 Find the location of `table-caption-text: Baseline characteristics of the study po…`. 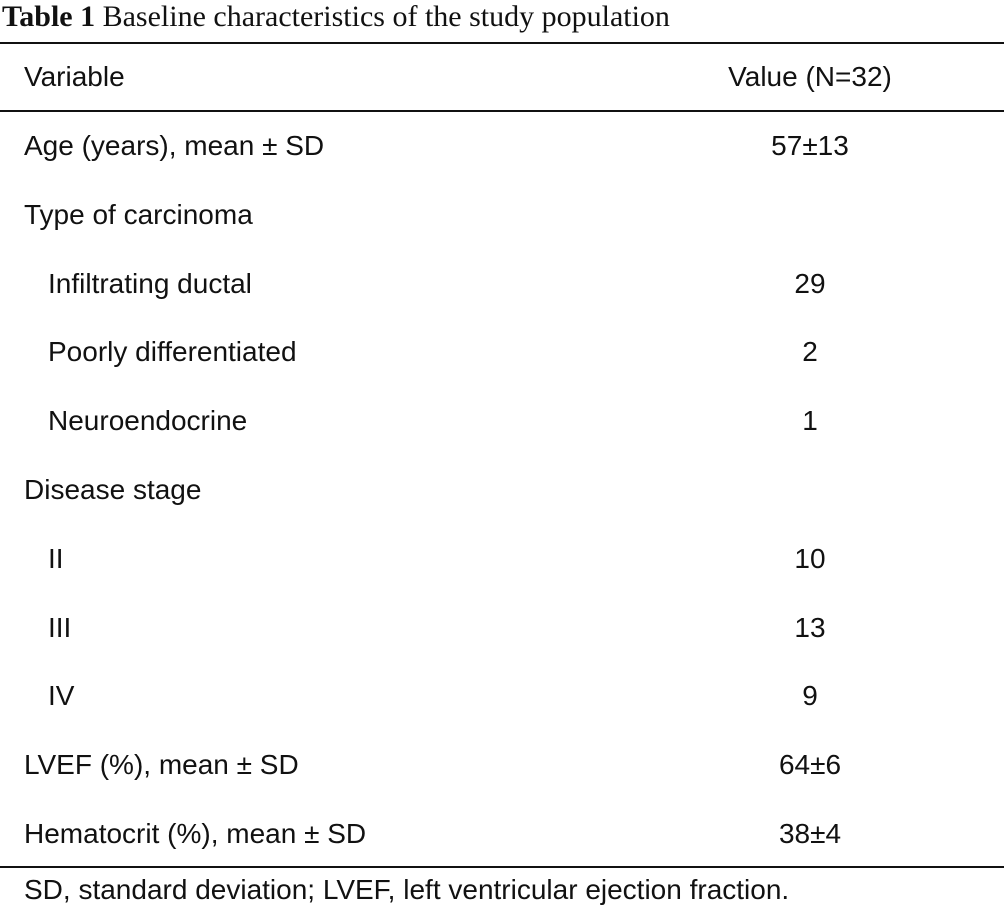

table-caption-text: Baseline characteristics of the study po… is located at coordinates (386, 16).